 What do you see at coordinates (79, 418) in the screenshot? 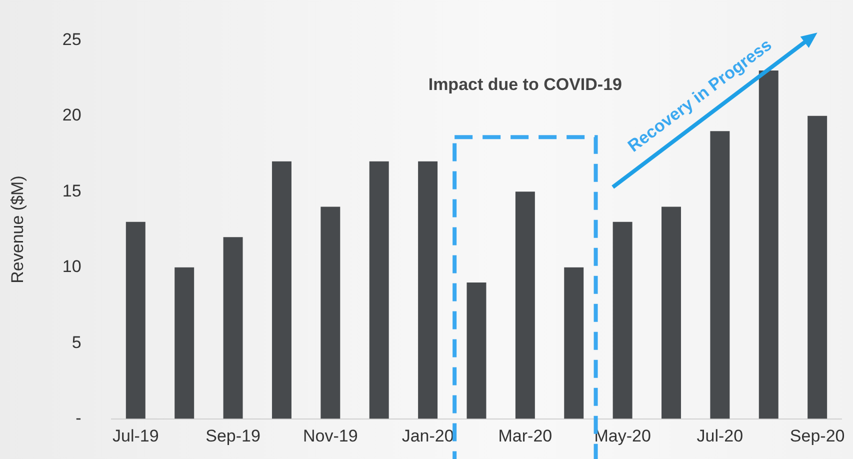
I see `y-tick-label: -` at bounding box center [79, 418].